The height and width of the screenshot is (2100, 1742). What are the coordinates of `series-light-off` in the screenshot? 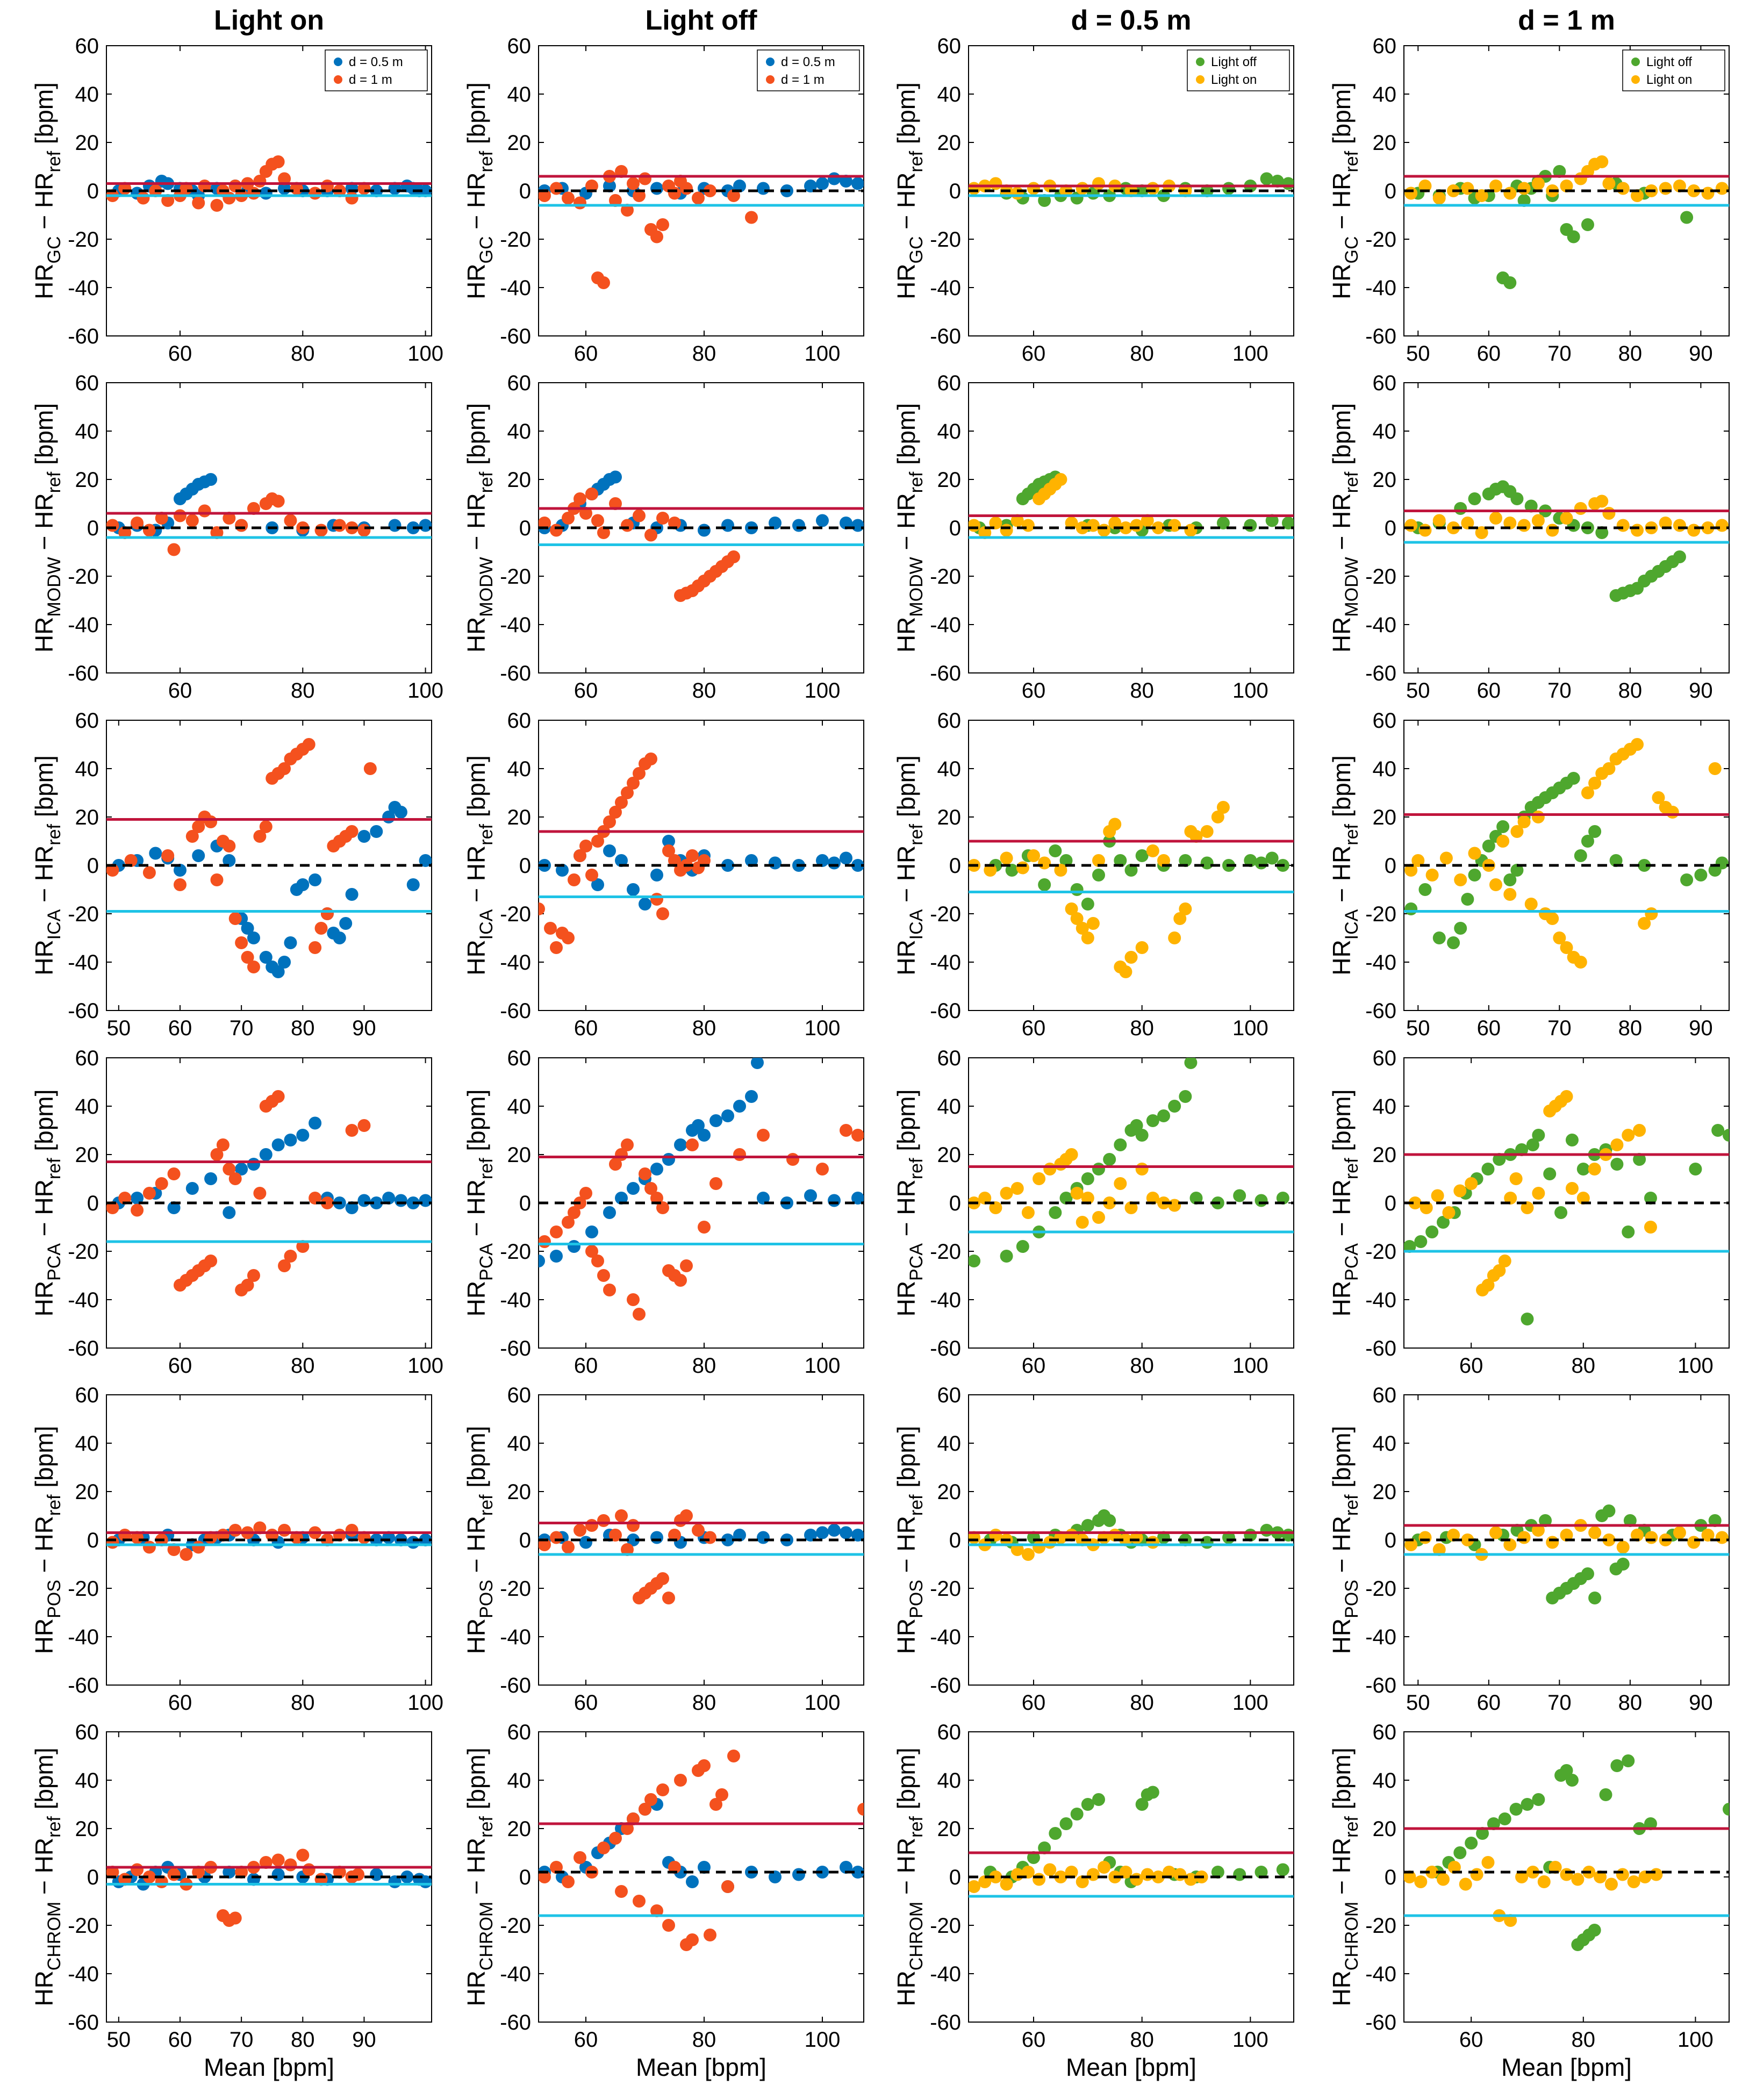 It's located at (1129, 1162).